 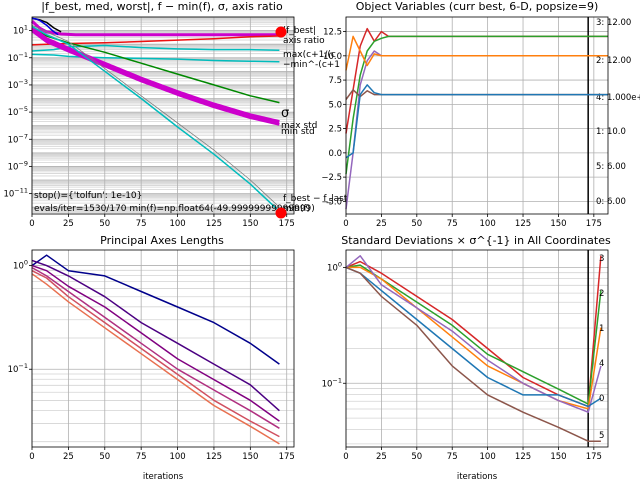 What do you see at coordinates (285, 113) in the screenshot?
I see `label-sigma: σ` at bounding box center [285, 113].